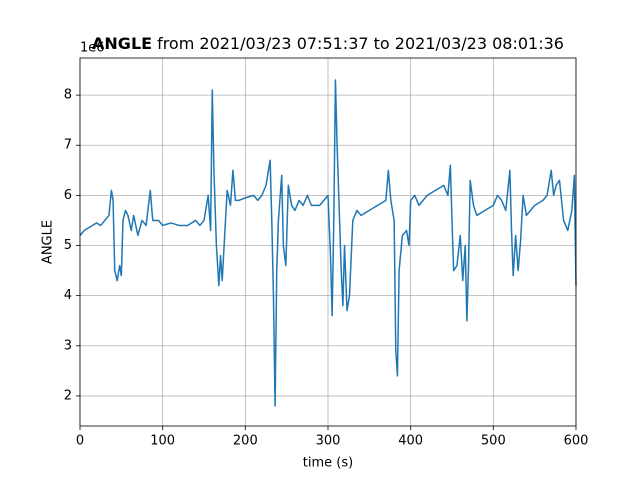  I want to click on x-tick-label: 500, so click(493, 441).